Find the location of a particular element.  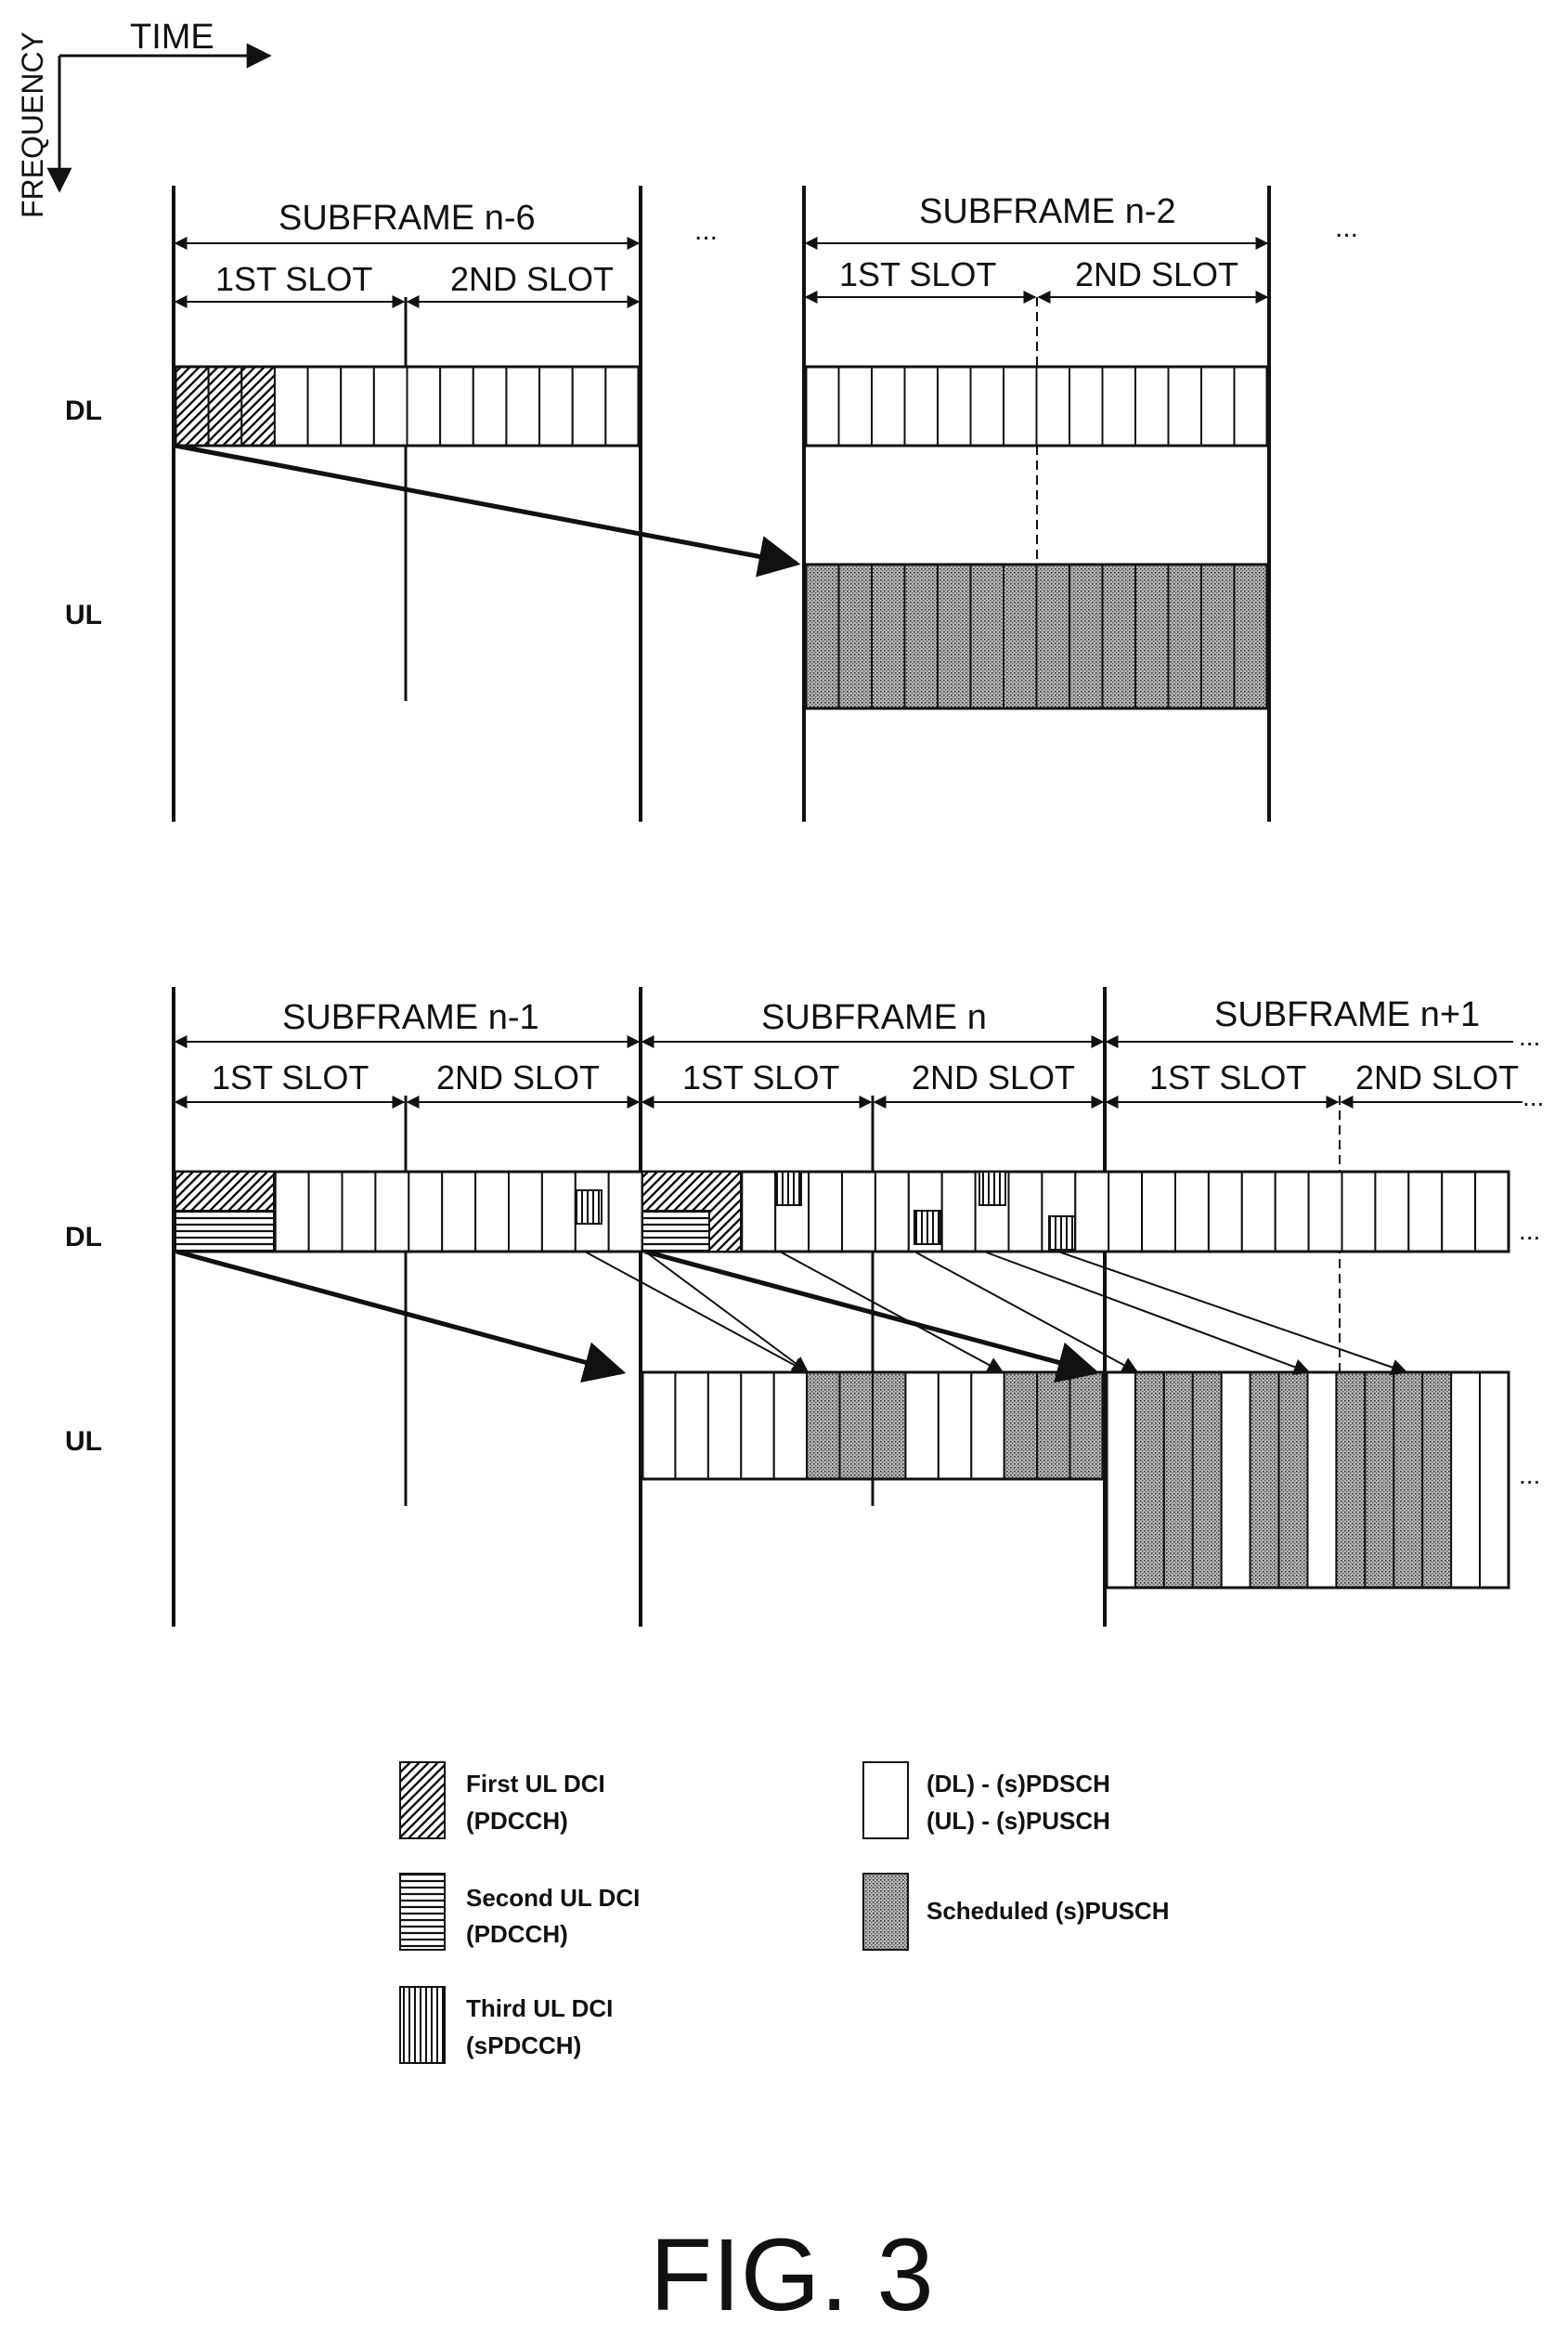

legend-text: Second UL DCI is located at coordinates (553, 1898).